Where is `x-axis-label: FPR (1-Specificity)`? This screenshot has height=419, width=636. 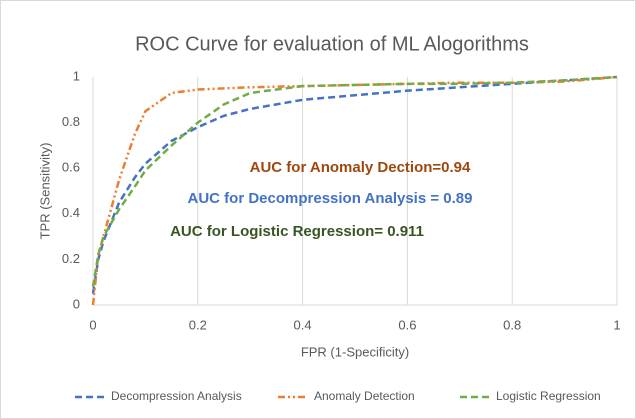
x-axis-label: FPR (1-Specificity) is located at coordinates (355, 351).